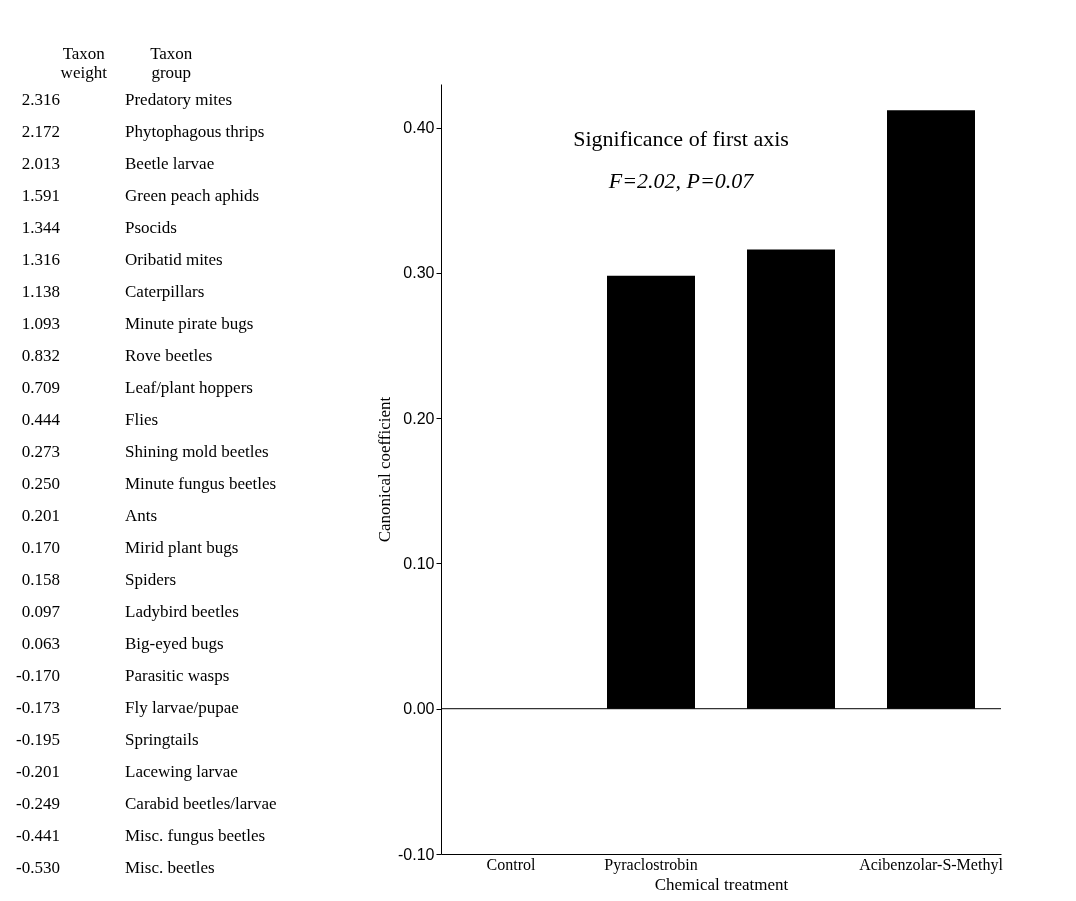 The width and height of the screenshot is (1076, 901). What do you see at coordinates (189, 323) in the screenshot?
I see `category-label: Minute pirate bugs` at bounding box center [189, 323].